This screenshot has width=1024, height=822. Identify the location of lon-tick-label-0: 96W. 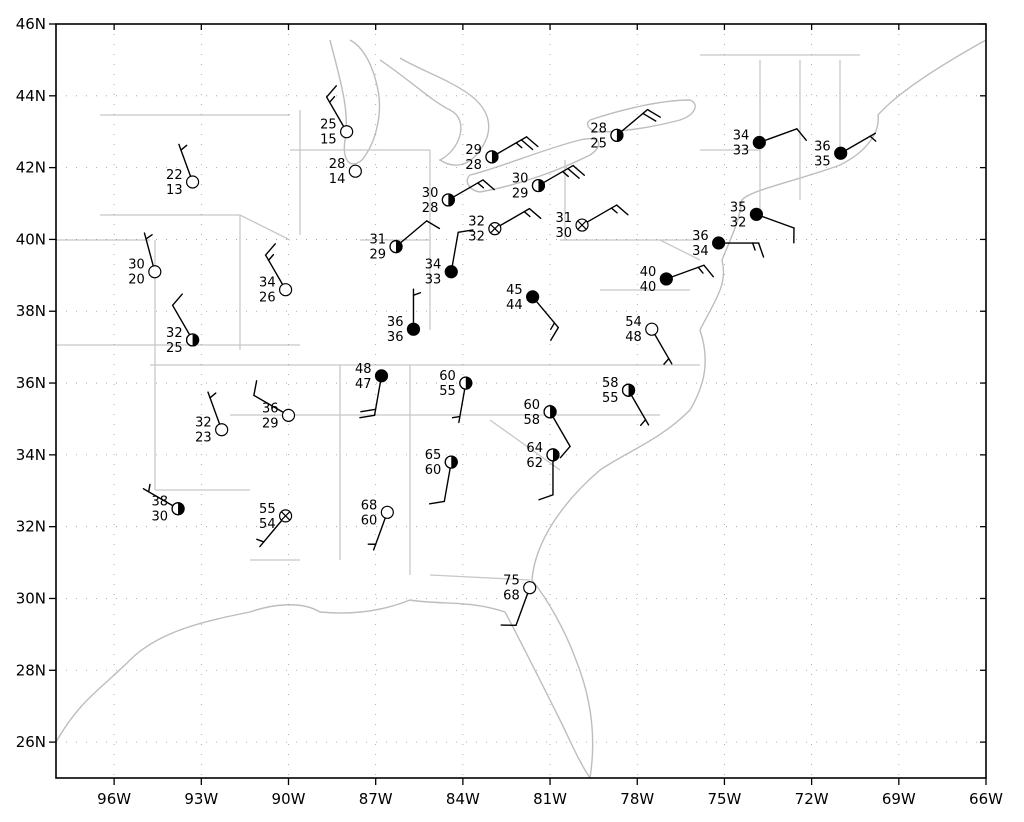
(114, 799).